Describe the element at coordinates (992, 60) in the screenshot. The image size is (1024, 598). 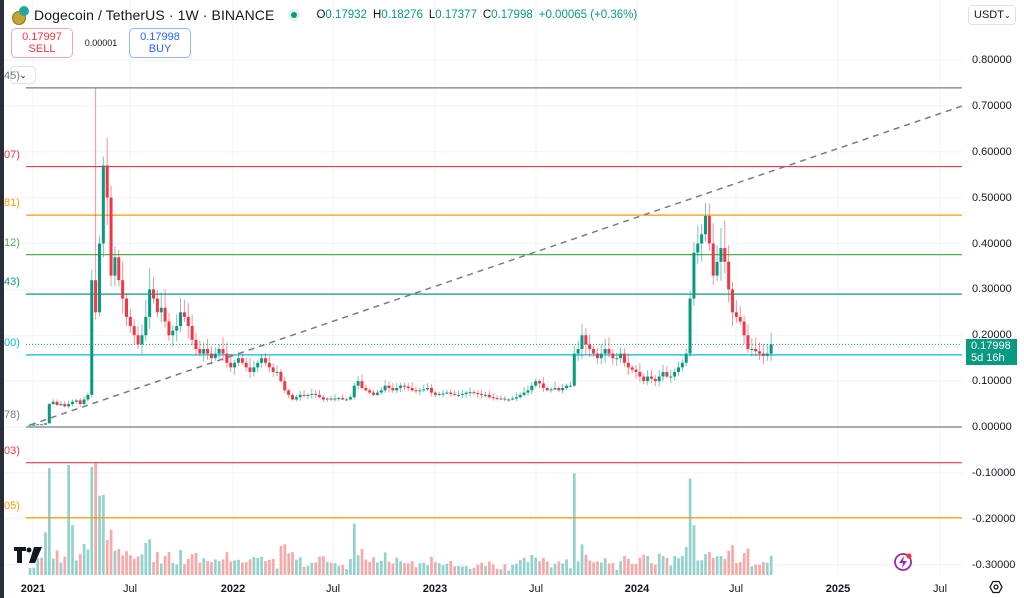
I see `price-axis-label: 0.80000` at that location.